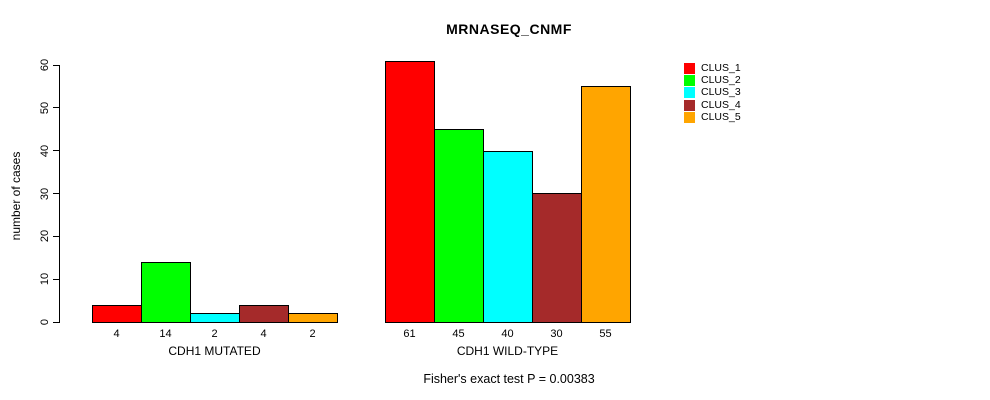 The height and width of the screenshot is (400, 990). What do you see at coordinates (165, 334) in the screenshot?
I see `bar-value-label: 14` at bounding box center [165, 334].